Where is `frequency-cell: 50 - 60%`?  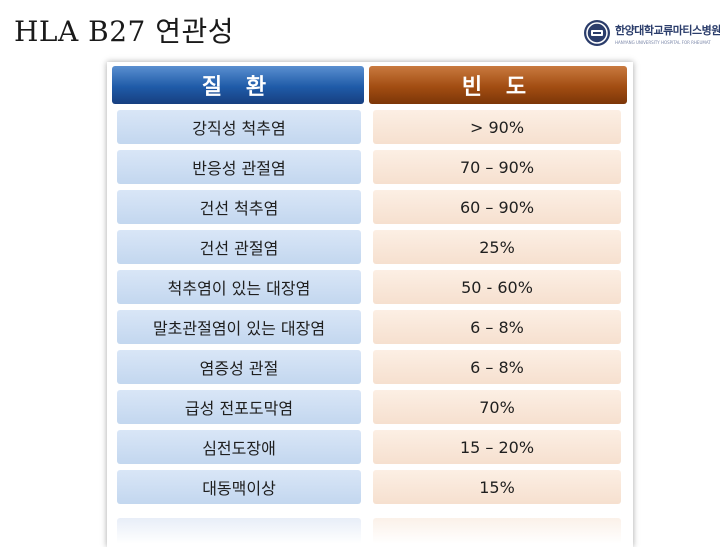 frequency-cell: 50 - 60% is located at coordinates (497, 287).